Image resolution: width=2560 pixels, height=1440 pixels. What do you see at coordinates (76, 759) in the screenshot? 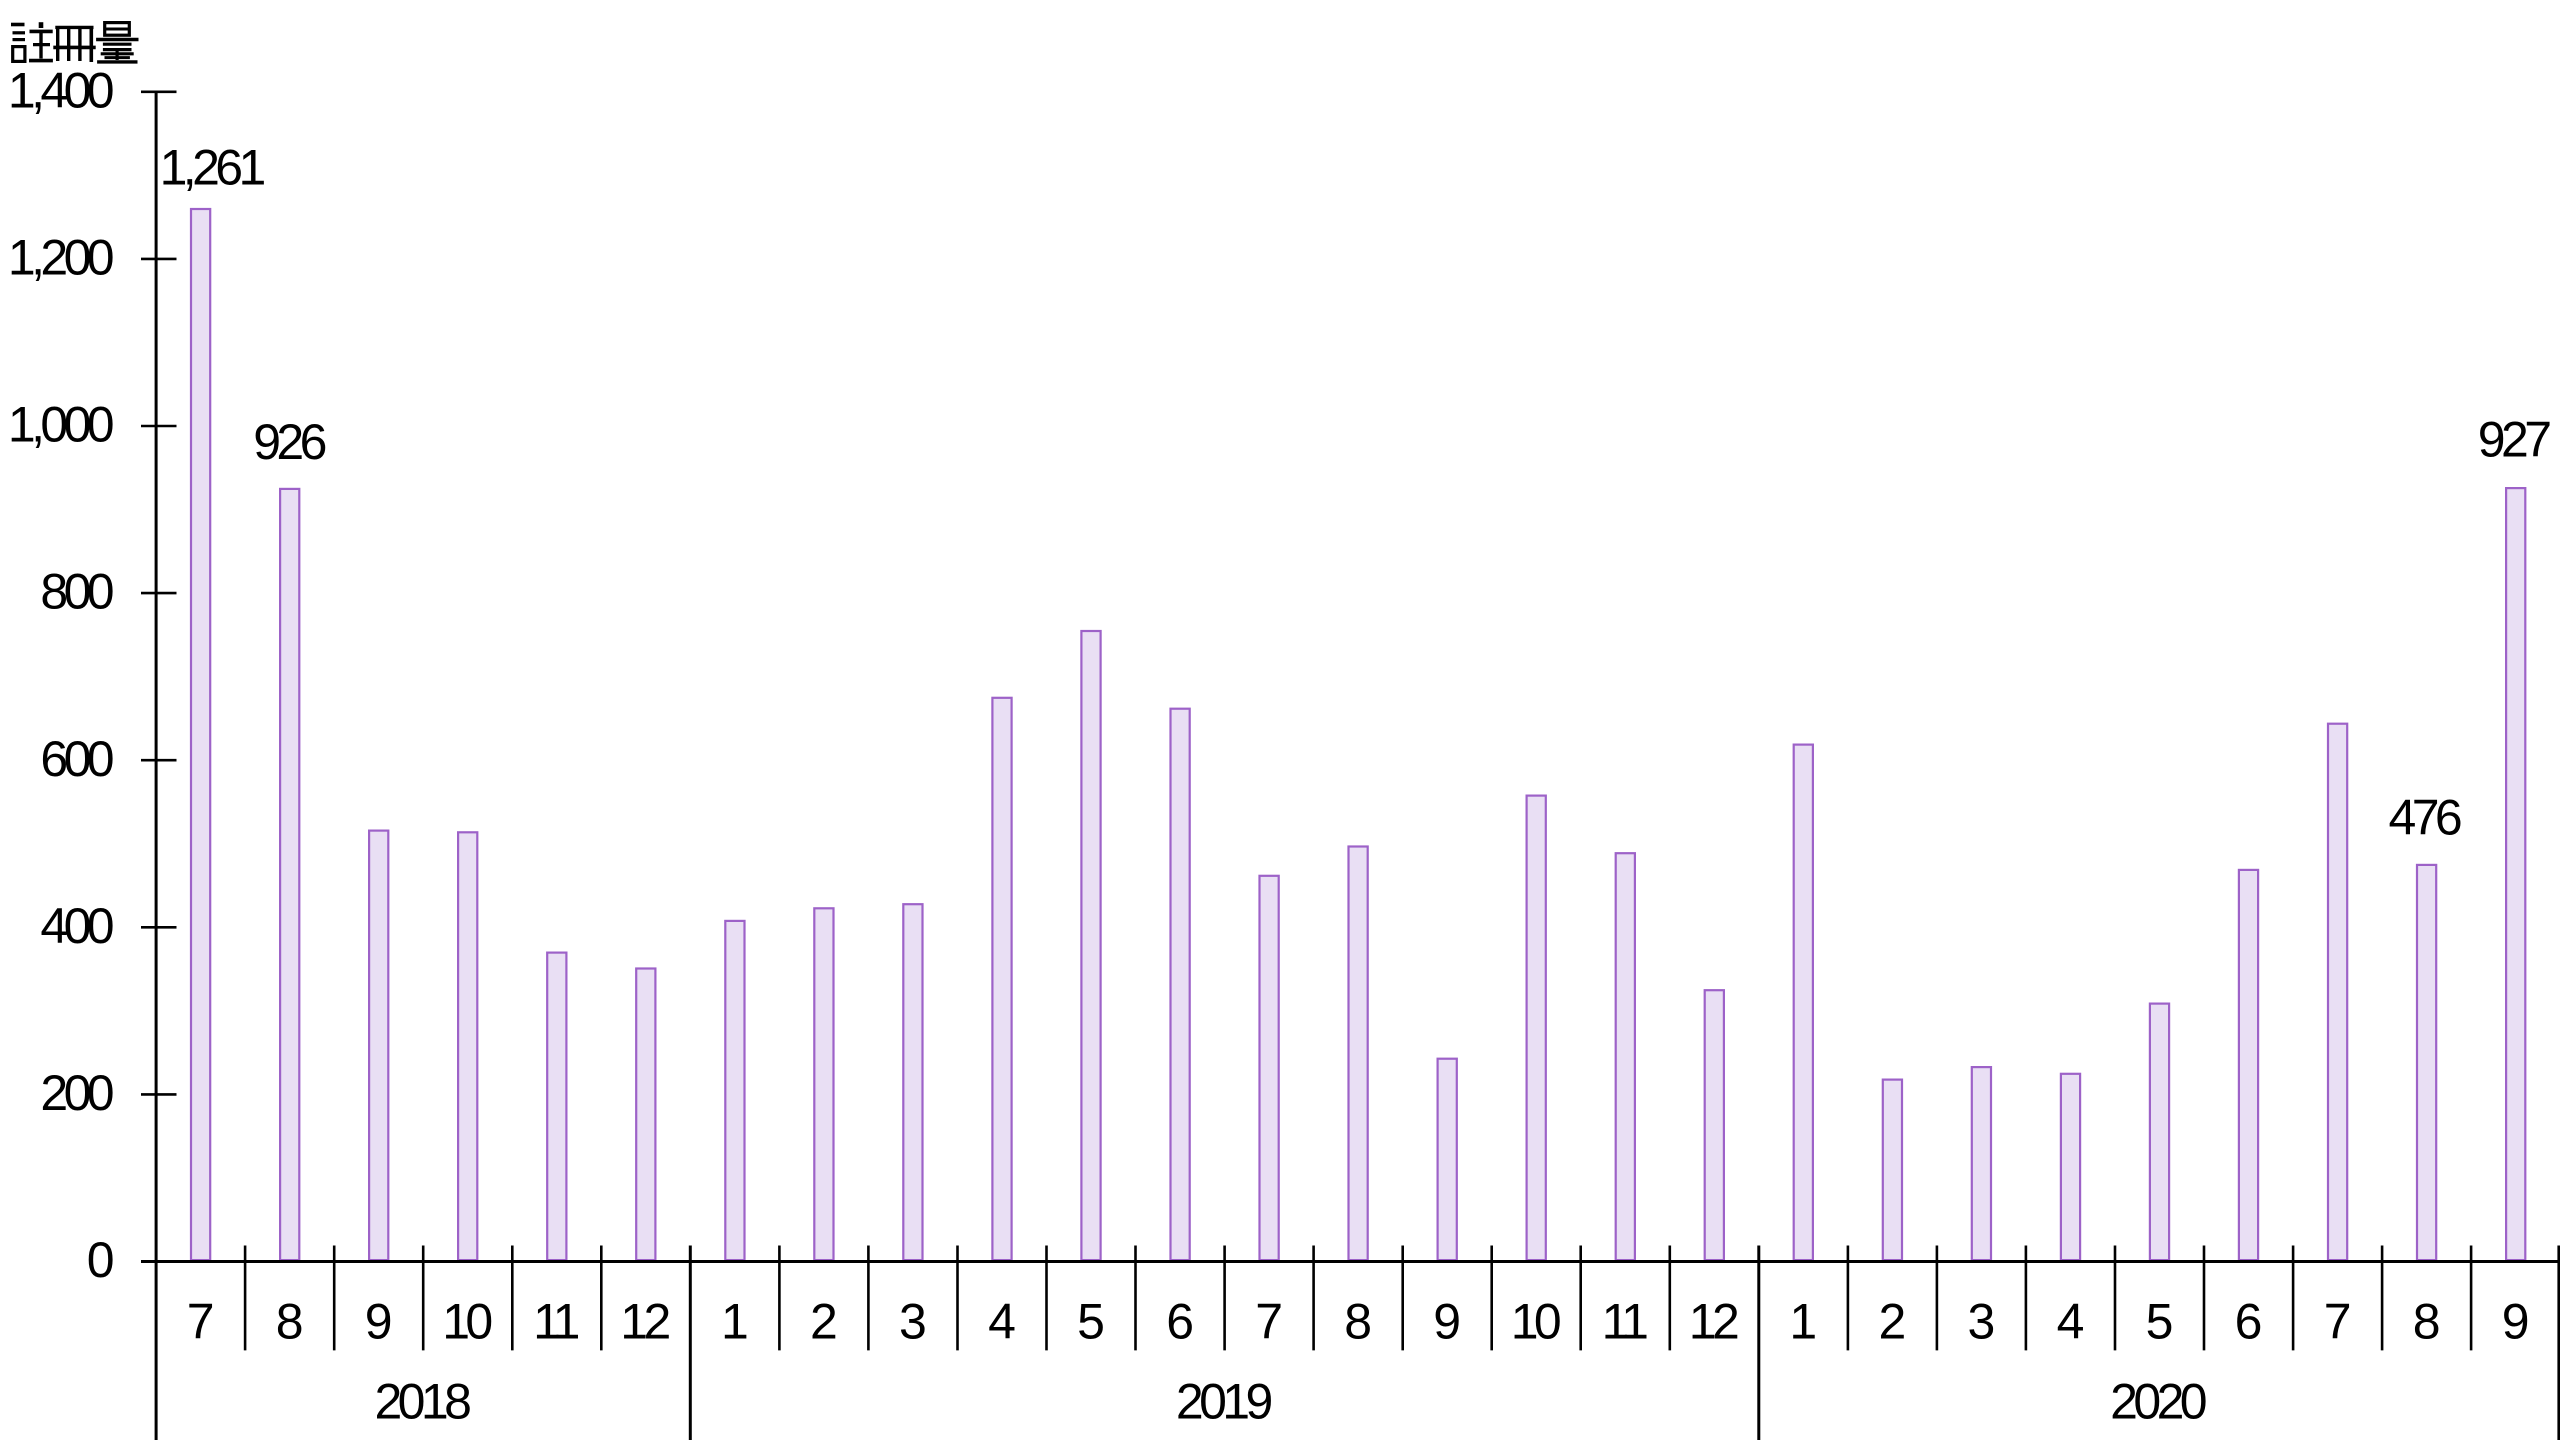
I see `svg-text: 600` at bounding box center [76, 759].